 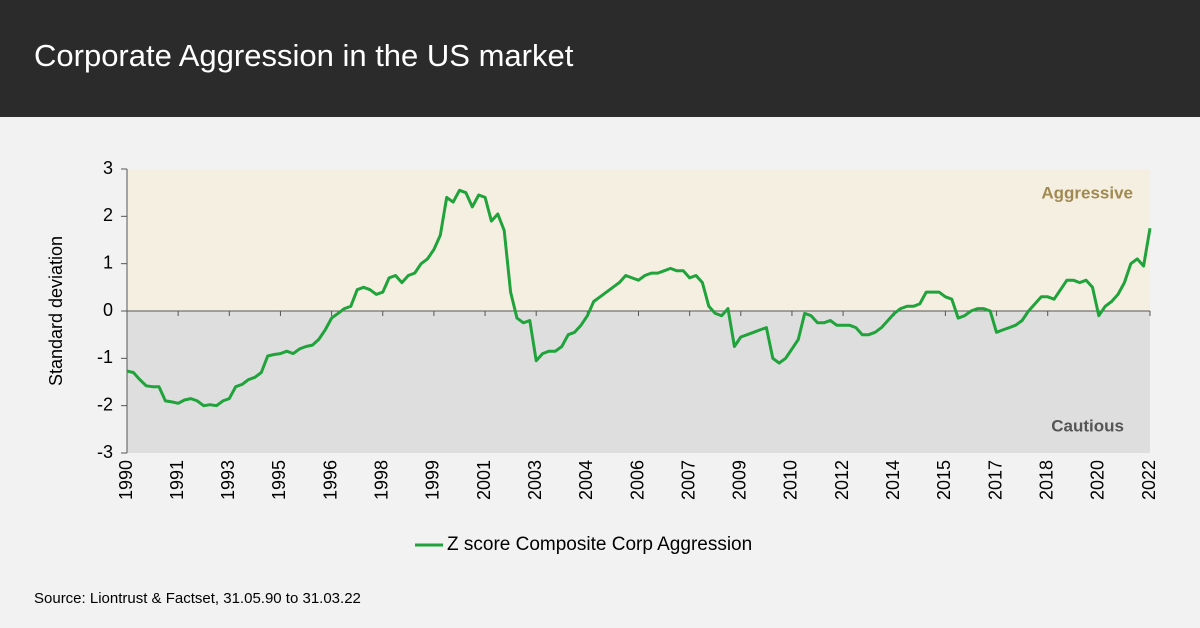 What do you see at coordinates (108, 168) in the screenshot?
I see `y-tick-label: 3` at bounding box center [108, 168].